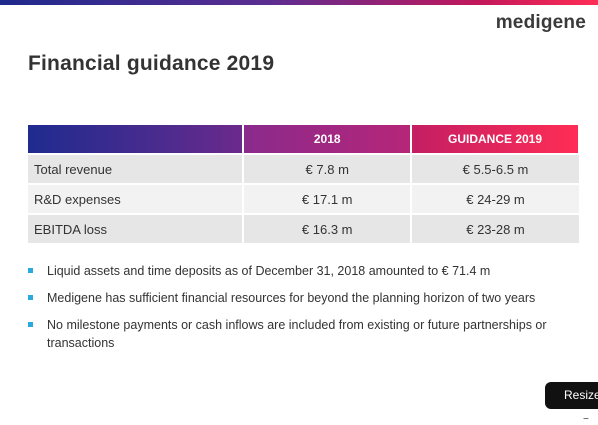 Image resolution: width=598 pixels, height=425 pixels. Describe the element at coordinates (495, 169) in the screenshot. I see `value-guidance: € 5.5-6.5 m` at that location.